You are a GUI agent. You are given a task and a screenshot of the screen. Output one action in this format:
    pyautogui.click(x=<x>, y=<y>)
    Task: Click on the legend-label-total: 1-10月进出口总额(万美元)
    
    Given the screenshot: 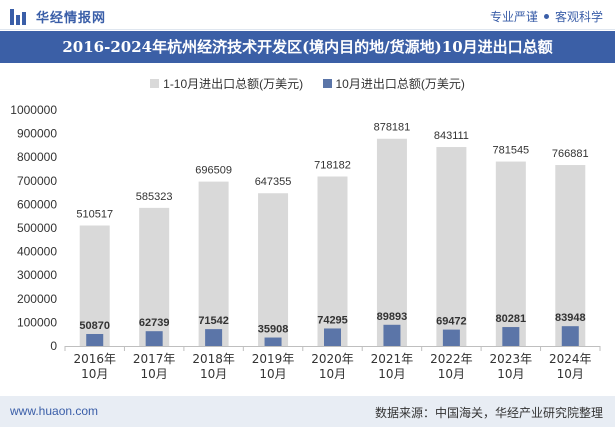 What is the action you would take?
    pyautogui.click(x=233, y=84)
    